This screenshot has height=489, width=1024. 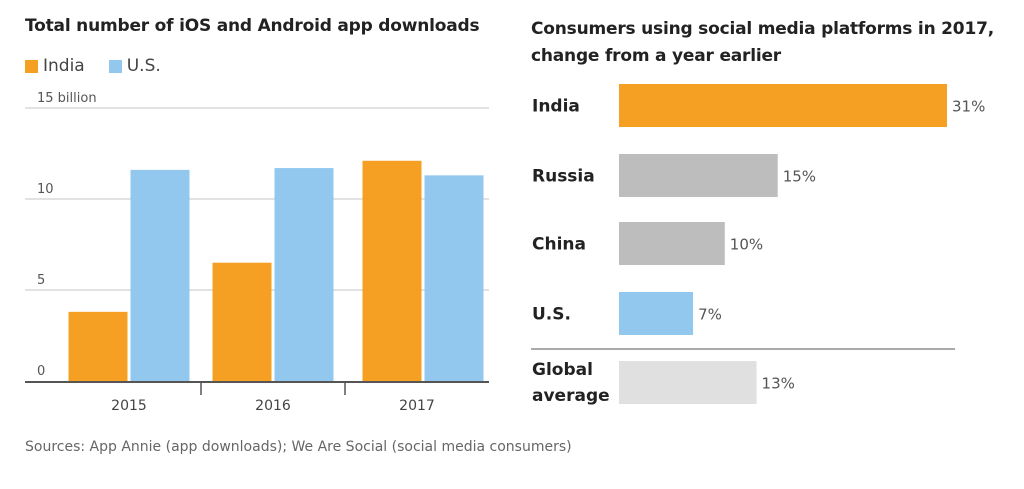 I want to click on bar-china, so click(x=672, y=243).